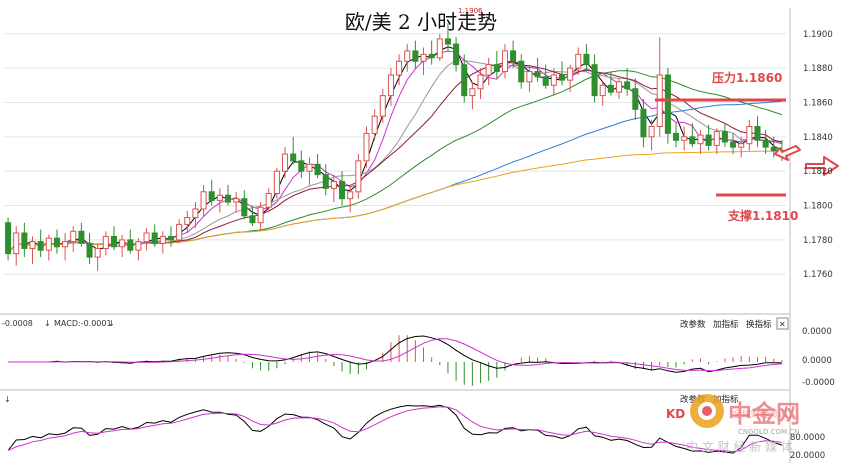  I want to click on y-tick-label: 1.1840, so click(818, 138).